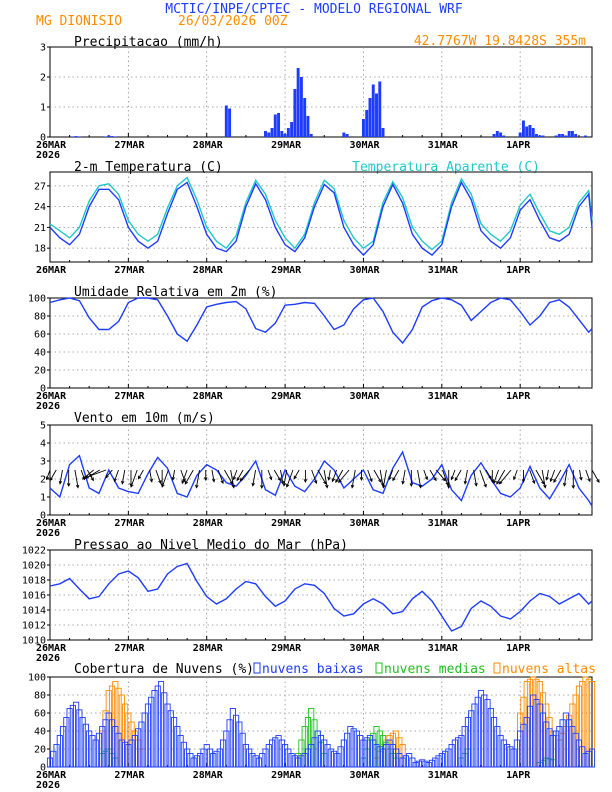 Image resolution: width=612 pixels, height=792 pixels. Describe the element at coordinates (40, 228) in the screenshot. I see `y-tick-label: 21` at that location.